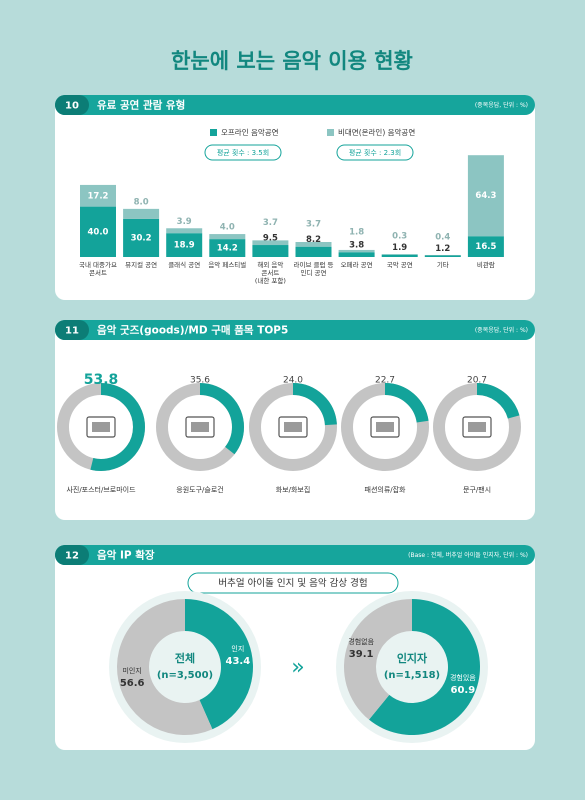  Describe the element at coordinates (227, 265) in the screenshot. I see `x-tick-label: 음악 페스티벌` at that location.